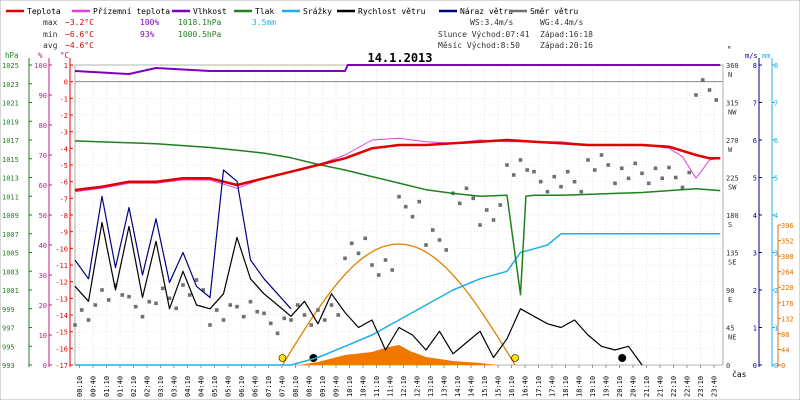 The height and width of the screenshot is (400, 800). What do you see at coordinates (776, 254) in the screenshot?
I see `rain-tick-label: 3` at bounding box center [776, 254].